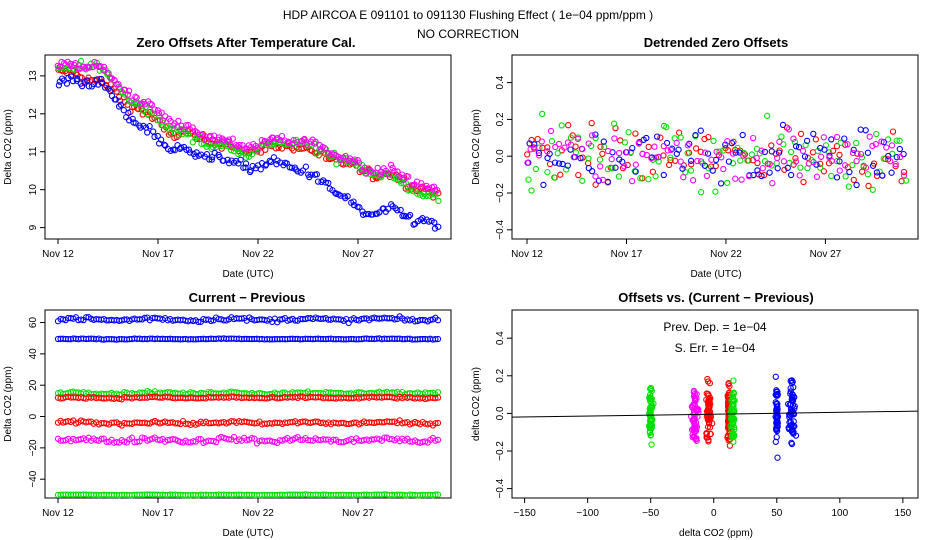  Describe the element at coordinates (246, 42) in the screenshot. I see `panel-zero-title: Zero Offsets After Temperature Cal.` at that location.